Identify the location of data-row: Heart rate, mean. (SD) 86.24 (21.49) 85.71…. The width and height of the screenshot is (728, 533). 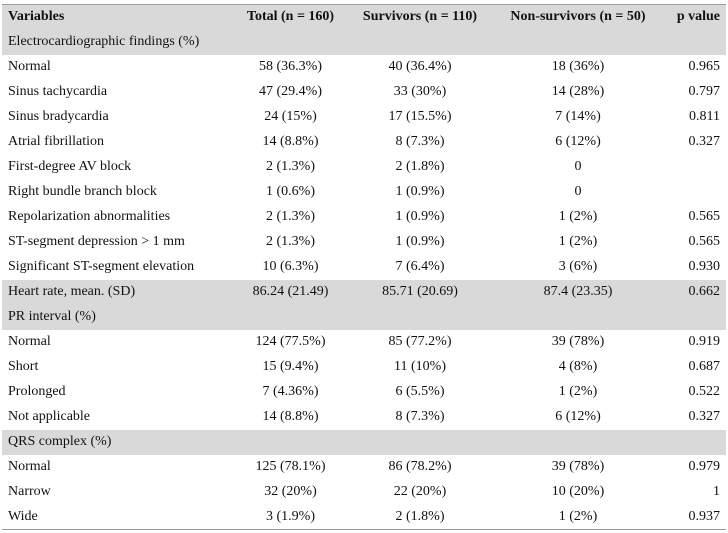
(364, 292).